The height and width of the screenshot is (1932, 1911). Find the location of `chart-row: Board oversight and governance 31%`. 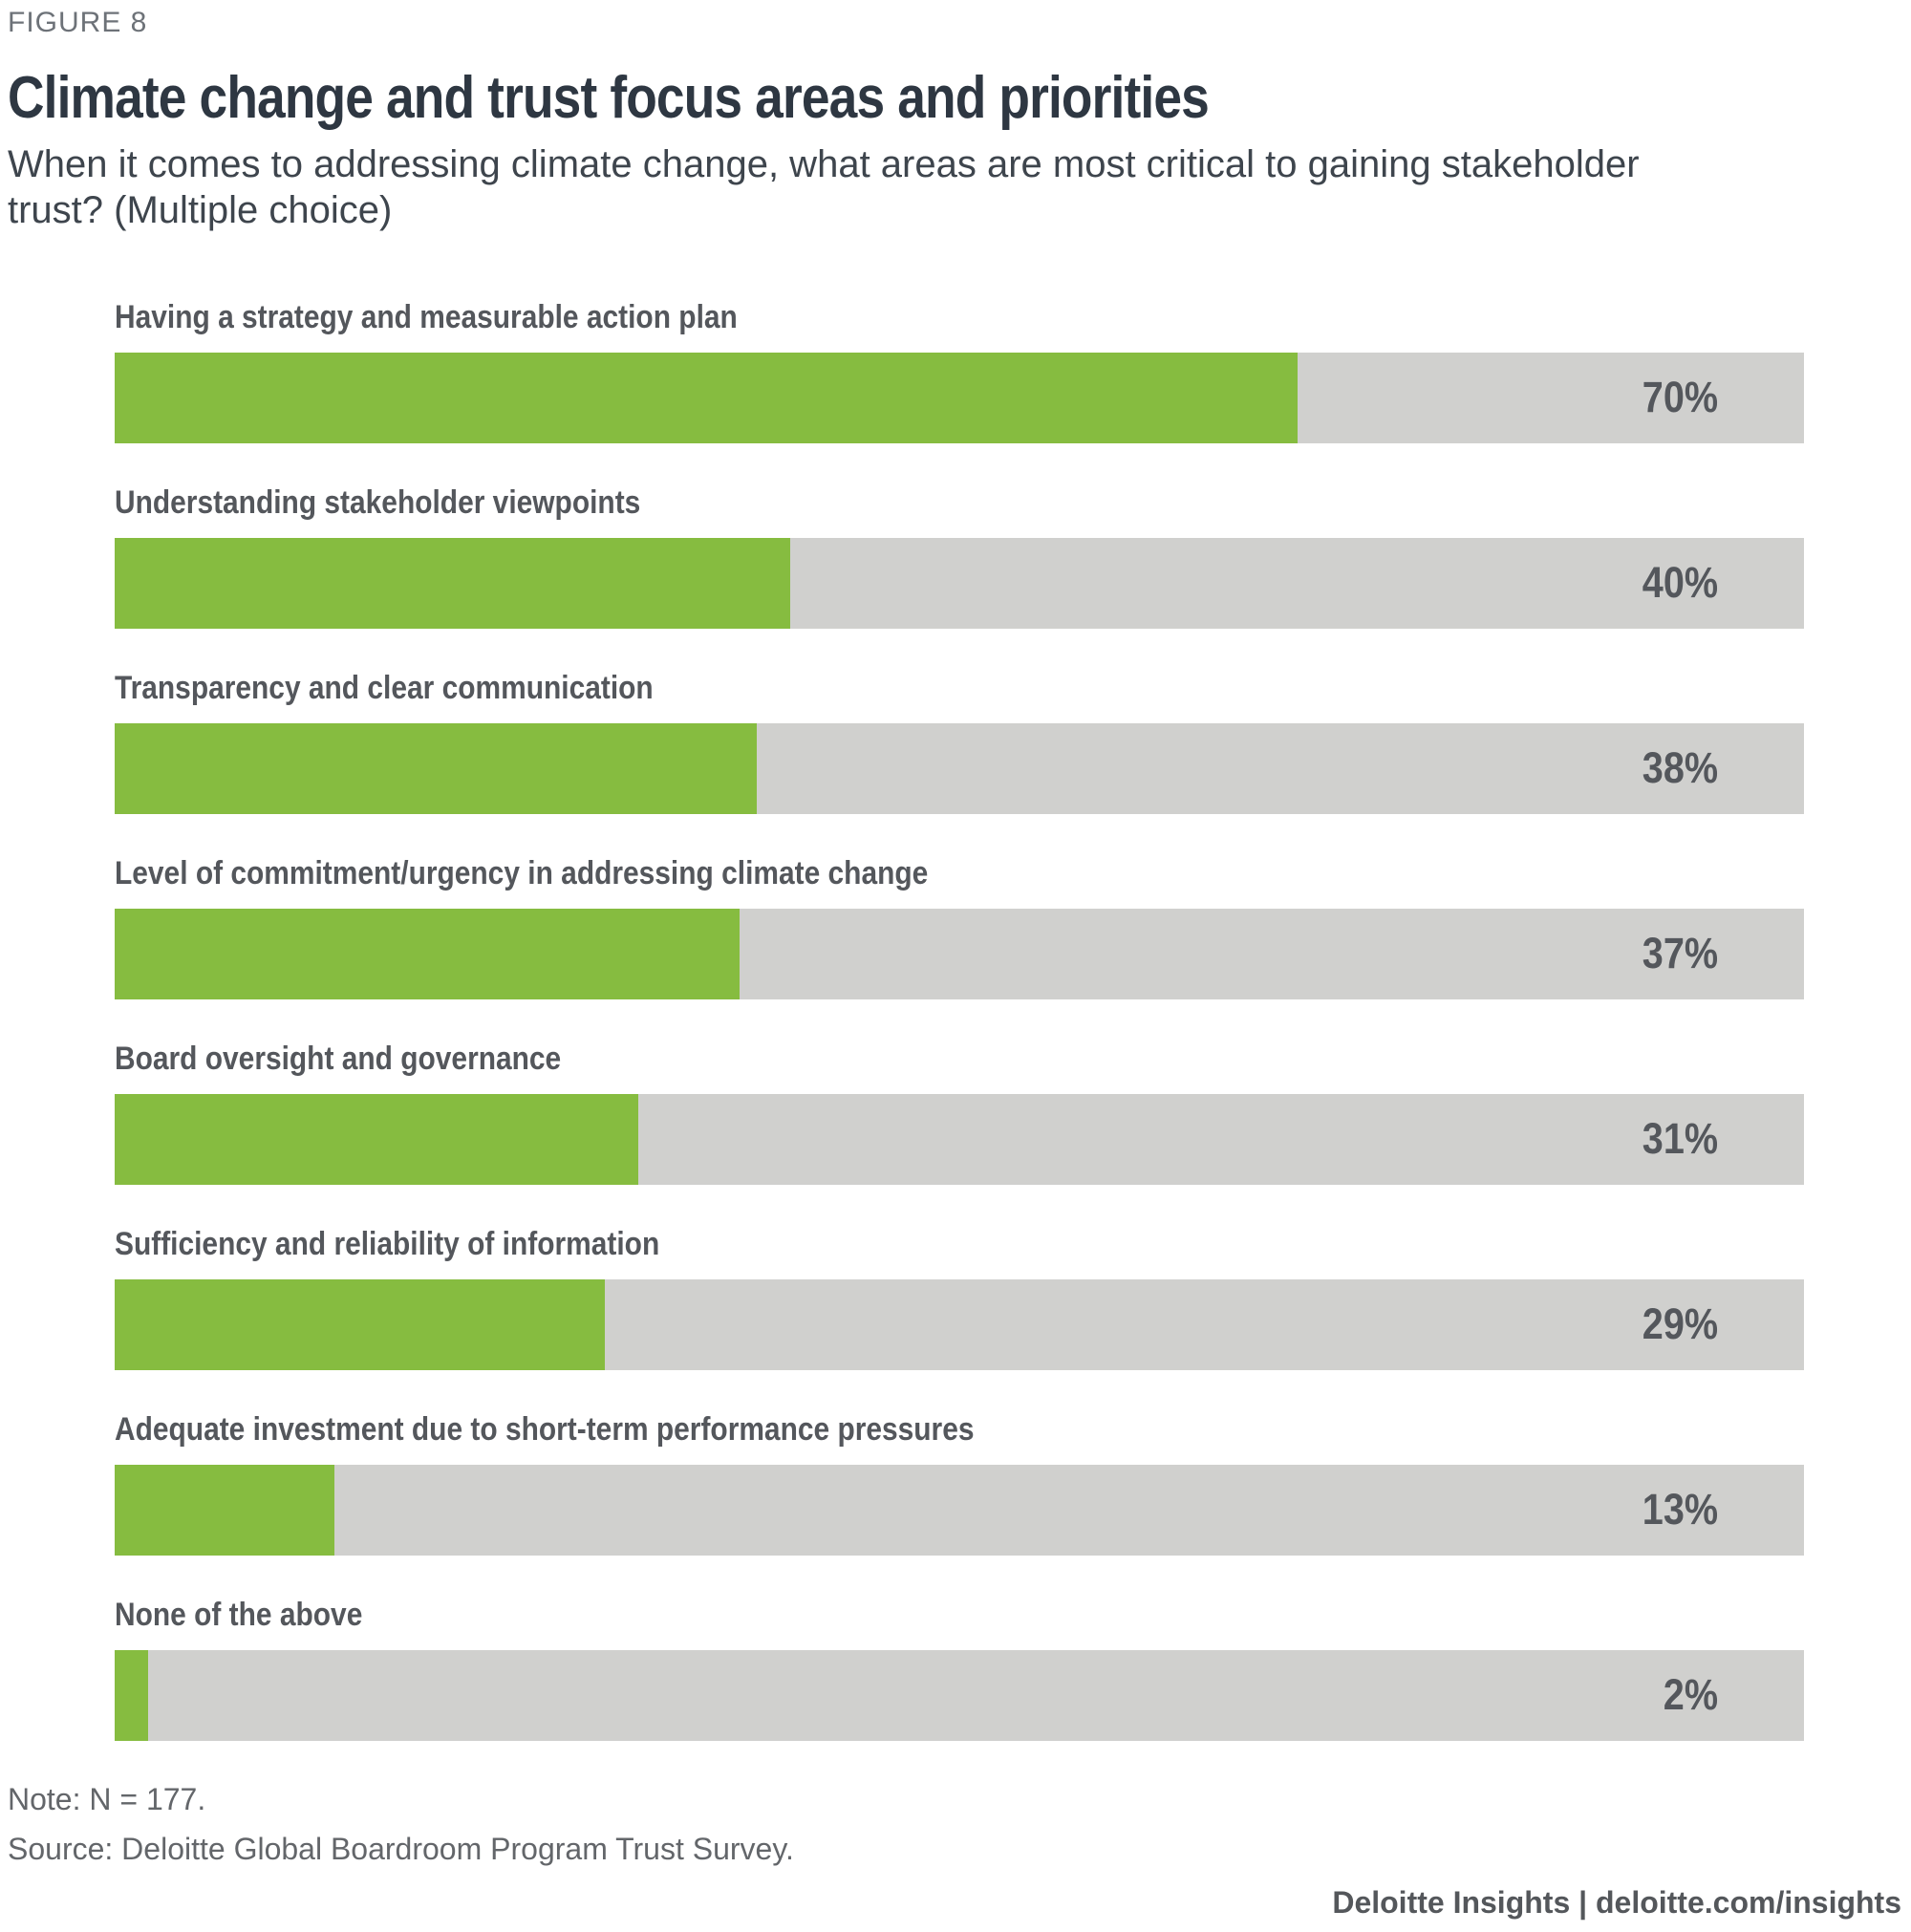

chart-row: Board oversight and governance 31% is located at coordinates (959, 1112).